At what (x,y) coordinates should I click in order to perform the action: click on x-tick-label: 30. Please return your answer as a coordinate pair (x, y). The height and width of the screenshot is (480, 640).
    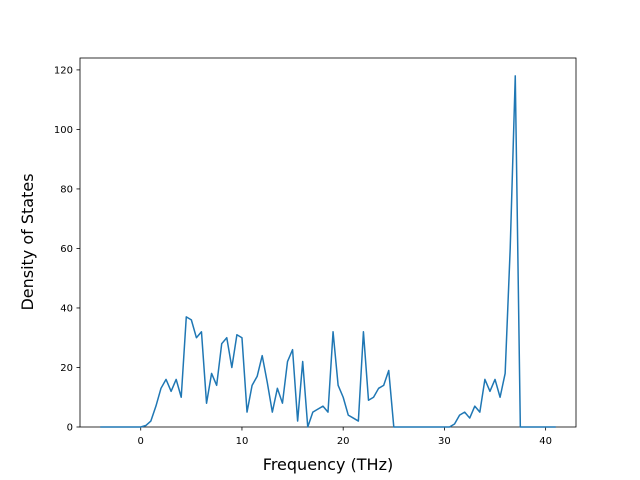
    Looking at the image, I should click on (444, 441).